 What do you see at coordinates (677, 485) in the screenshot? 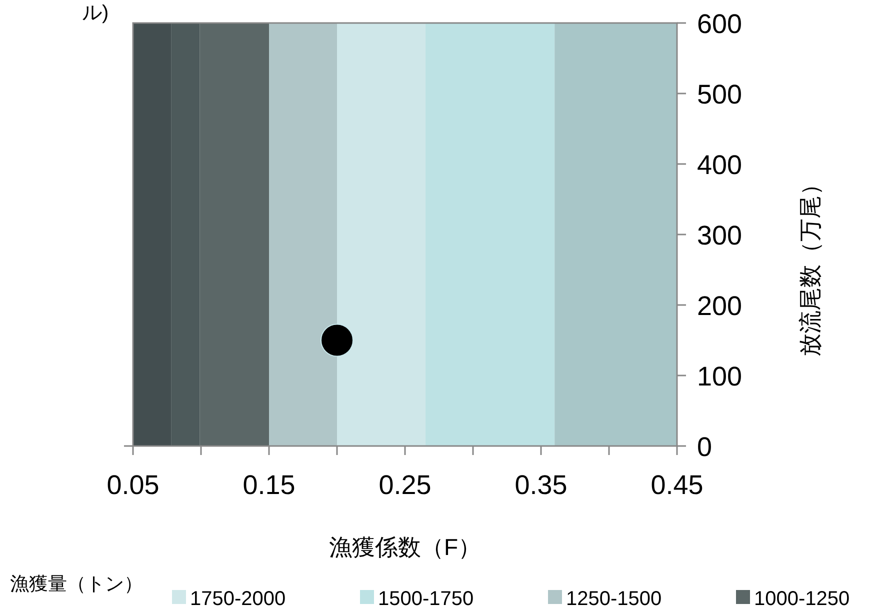
I see `x-tick-label: 0.45` at bounding box center [677, 485].